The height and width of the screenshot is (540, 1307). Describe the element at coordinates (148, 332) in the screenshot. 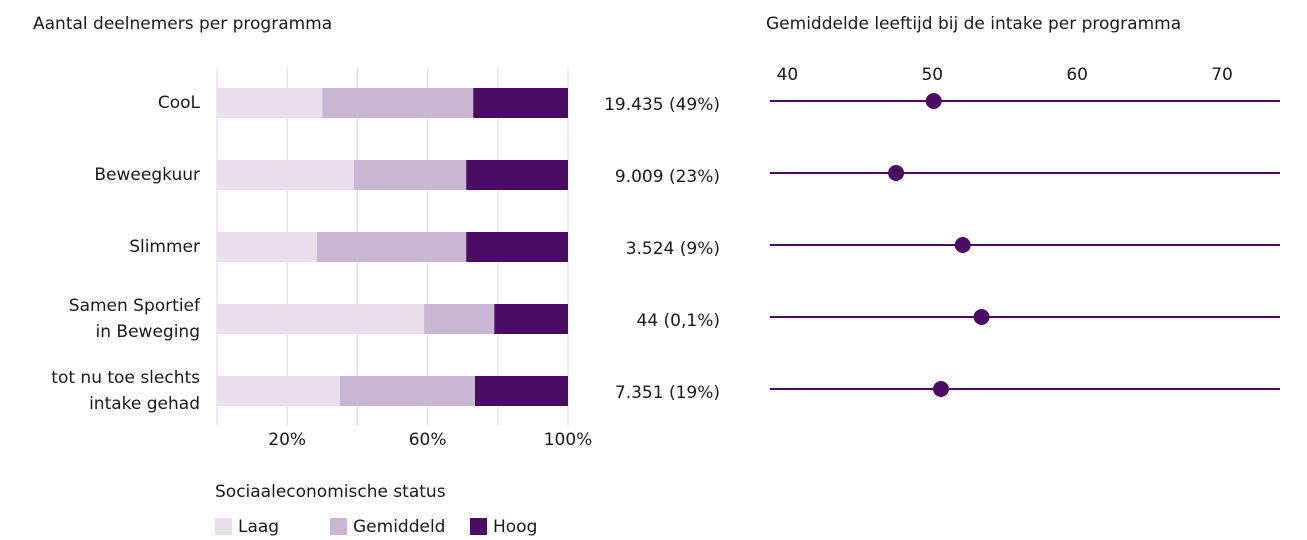

I see `category-line: in Beweging` at that location.